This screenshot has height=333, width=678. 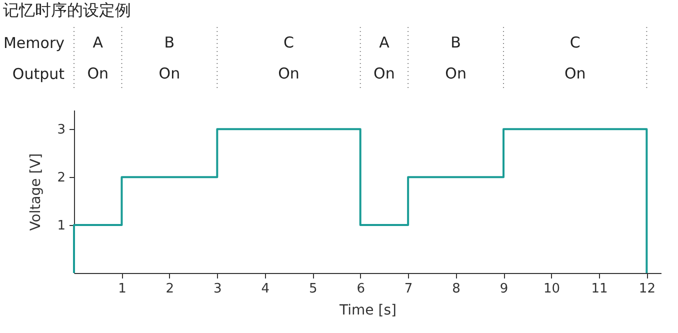 What do you see at coordinates (34, 43) in the screenshot?
I see `text: Memory` at bounding box center [34, 43].